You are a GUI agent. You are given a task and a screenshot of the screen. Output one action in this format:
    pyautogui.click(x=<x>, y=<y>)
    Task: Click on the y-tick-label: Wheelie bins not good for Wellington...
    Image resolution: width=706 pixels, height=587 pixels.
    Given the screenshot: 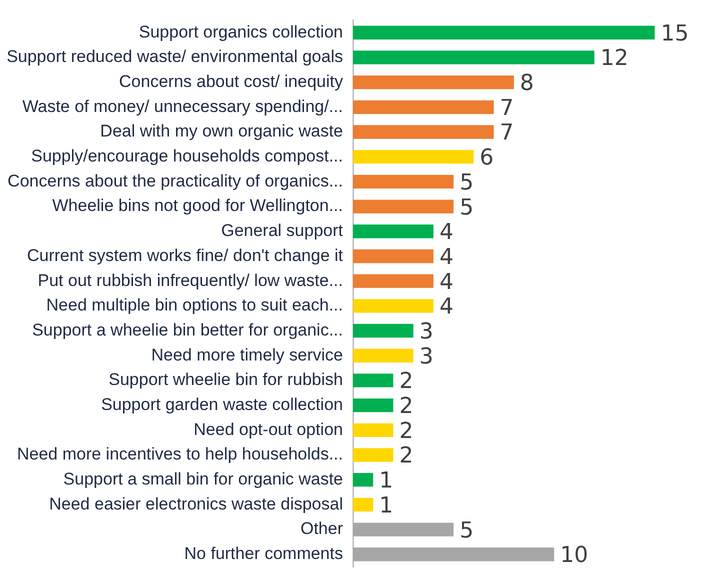 What is the action you would take?
    pyautogui.click(x=197, y=206)
    